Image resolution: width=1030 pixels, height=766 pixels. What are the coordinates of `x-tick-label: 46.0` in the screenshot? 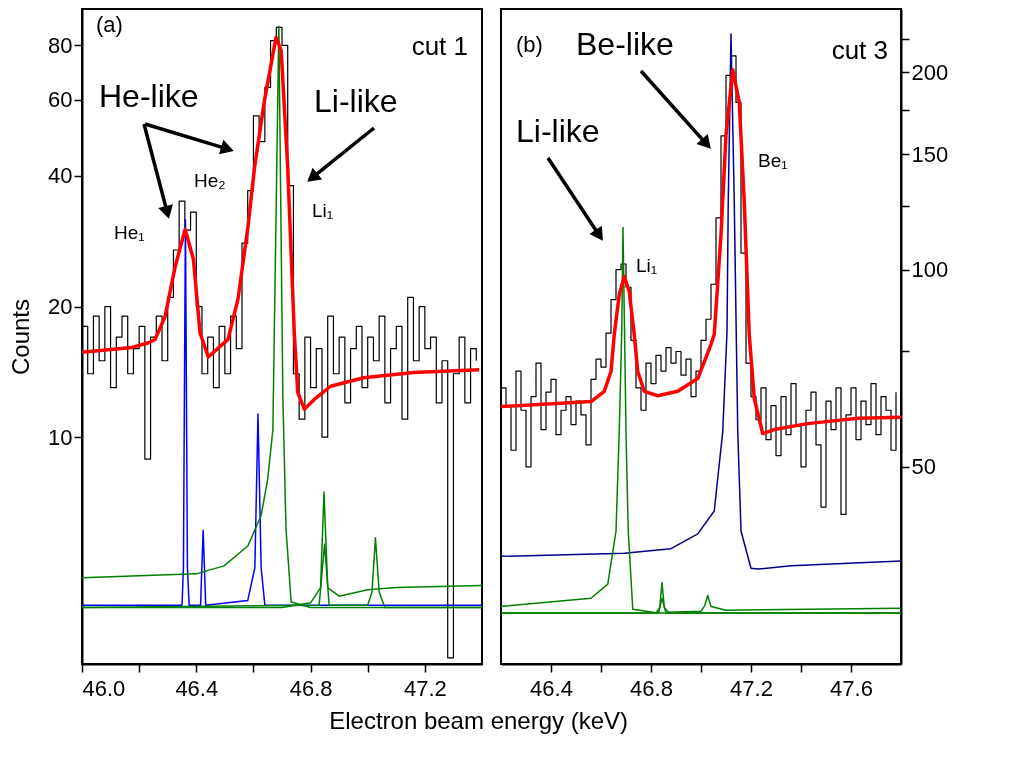 It's located at (104, 688).